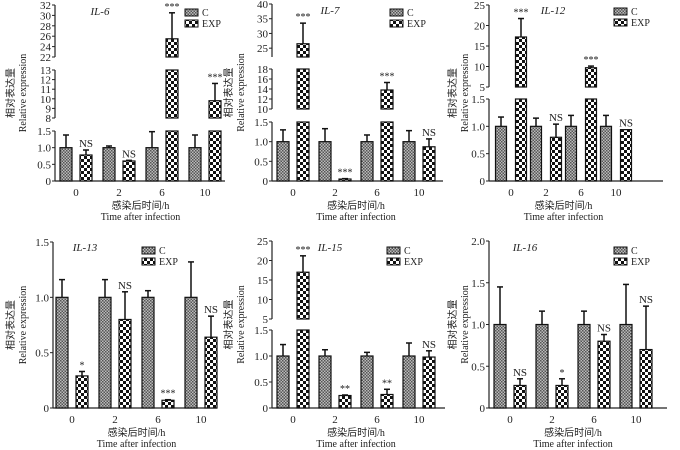  What do you see at coordinates (480, 6) in the screenshot?
I see `y-tick-label: 25` at bounding box center [480, 6].